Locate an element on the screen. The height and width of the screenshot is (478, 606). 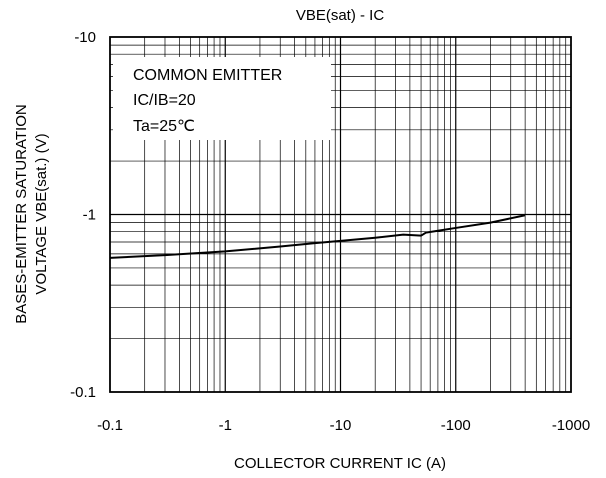
x-tick-label: -1 is located at coordinates (225, 425).